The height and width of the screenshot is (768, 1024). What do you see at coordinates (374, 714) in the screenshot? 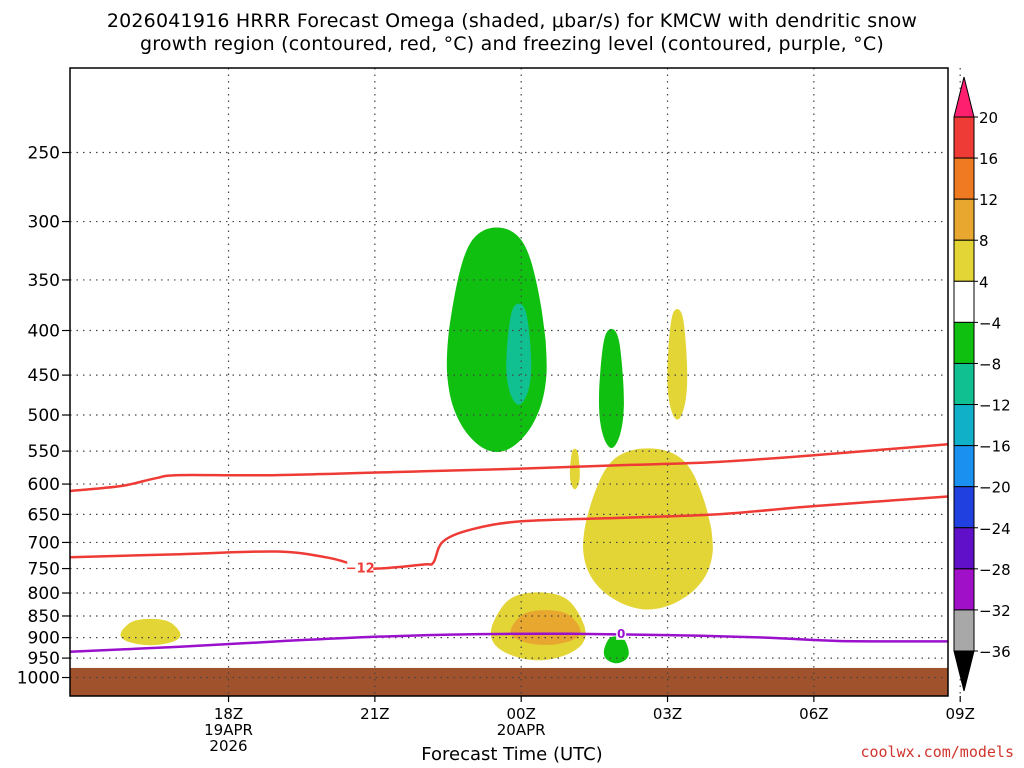
I see `x-tick-label: 21Z` at bounding box center [374, 714].